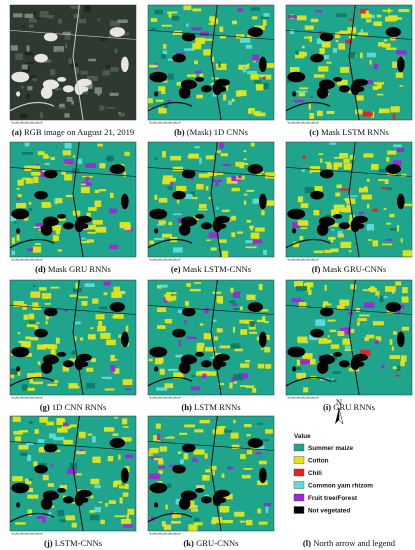  What do you see at coordinates (79, 132) in the screenshot?
I see `panel-text: RGB image on August 21, 2019` at bounding box center [79, 132].